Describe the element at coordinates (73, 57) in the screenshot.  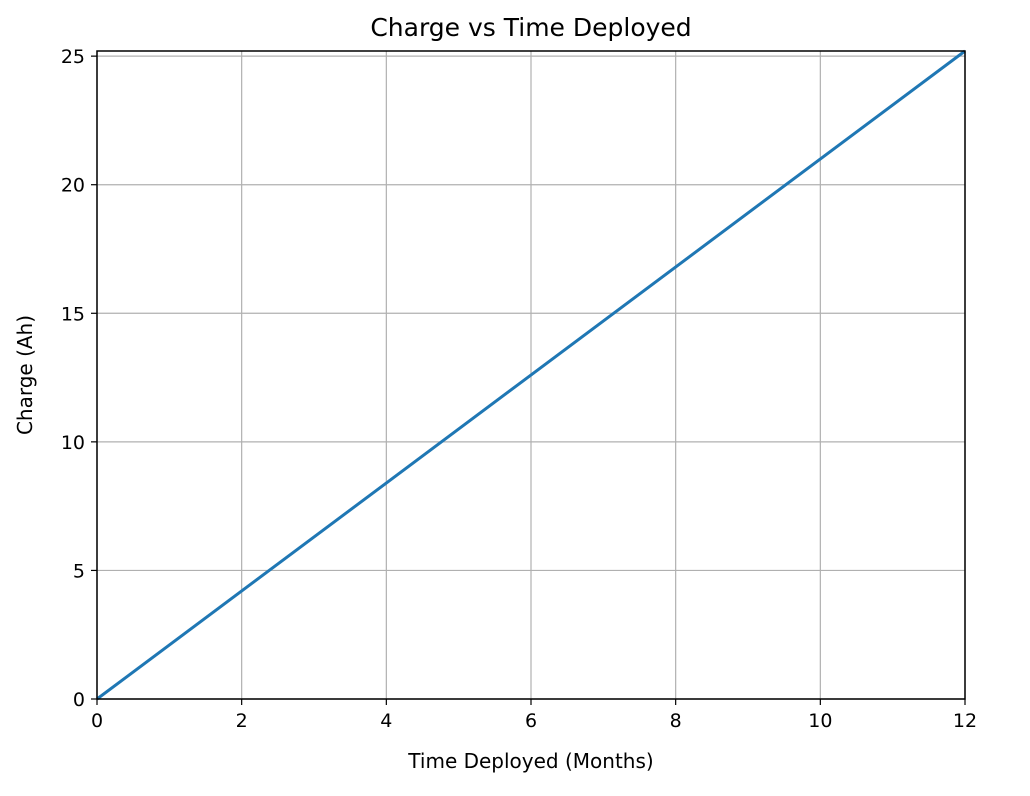
I see `y-tick-label: 25` at that location.